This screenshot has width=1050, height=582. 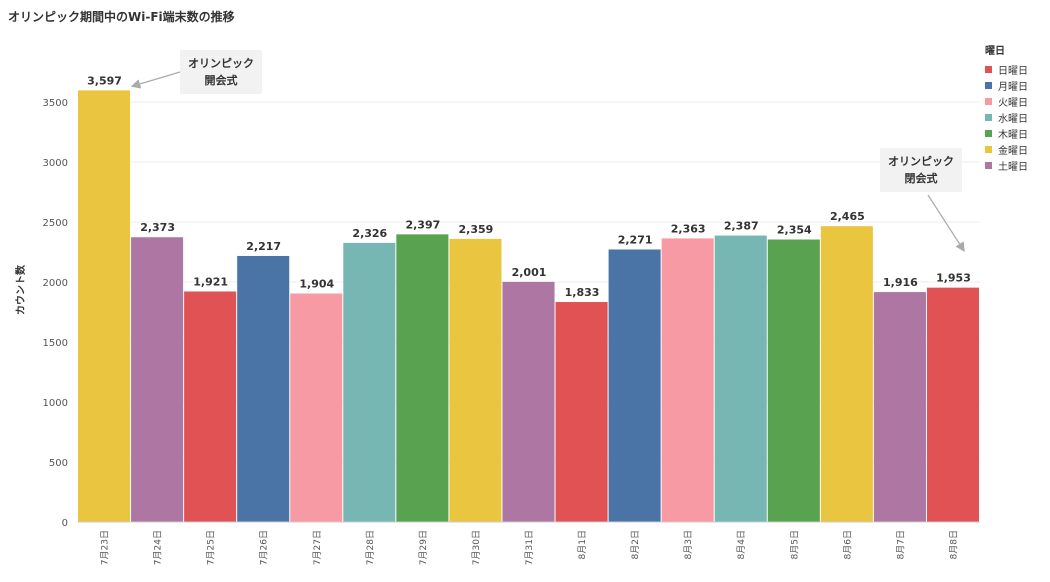 I want to click on value-label: 1,833, so click(x=582, y=292).